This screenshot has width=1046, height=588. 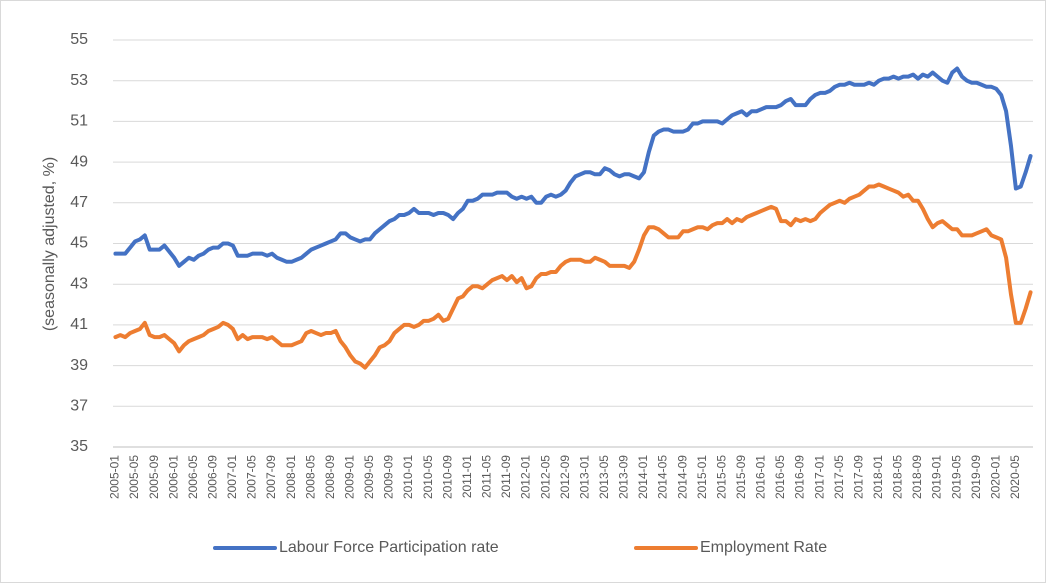 I want to click on x-tick-label: 2017-01, so click(x=819, y=477).